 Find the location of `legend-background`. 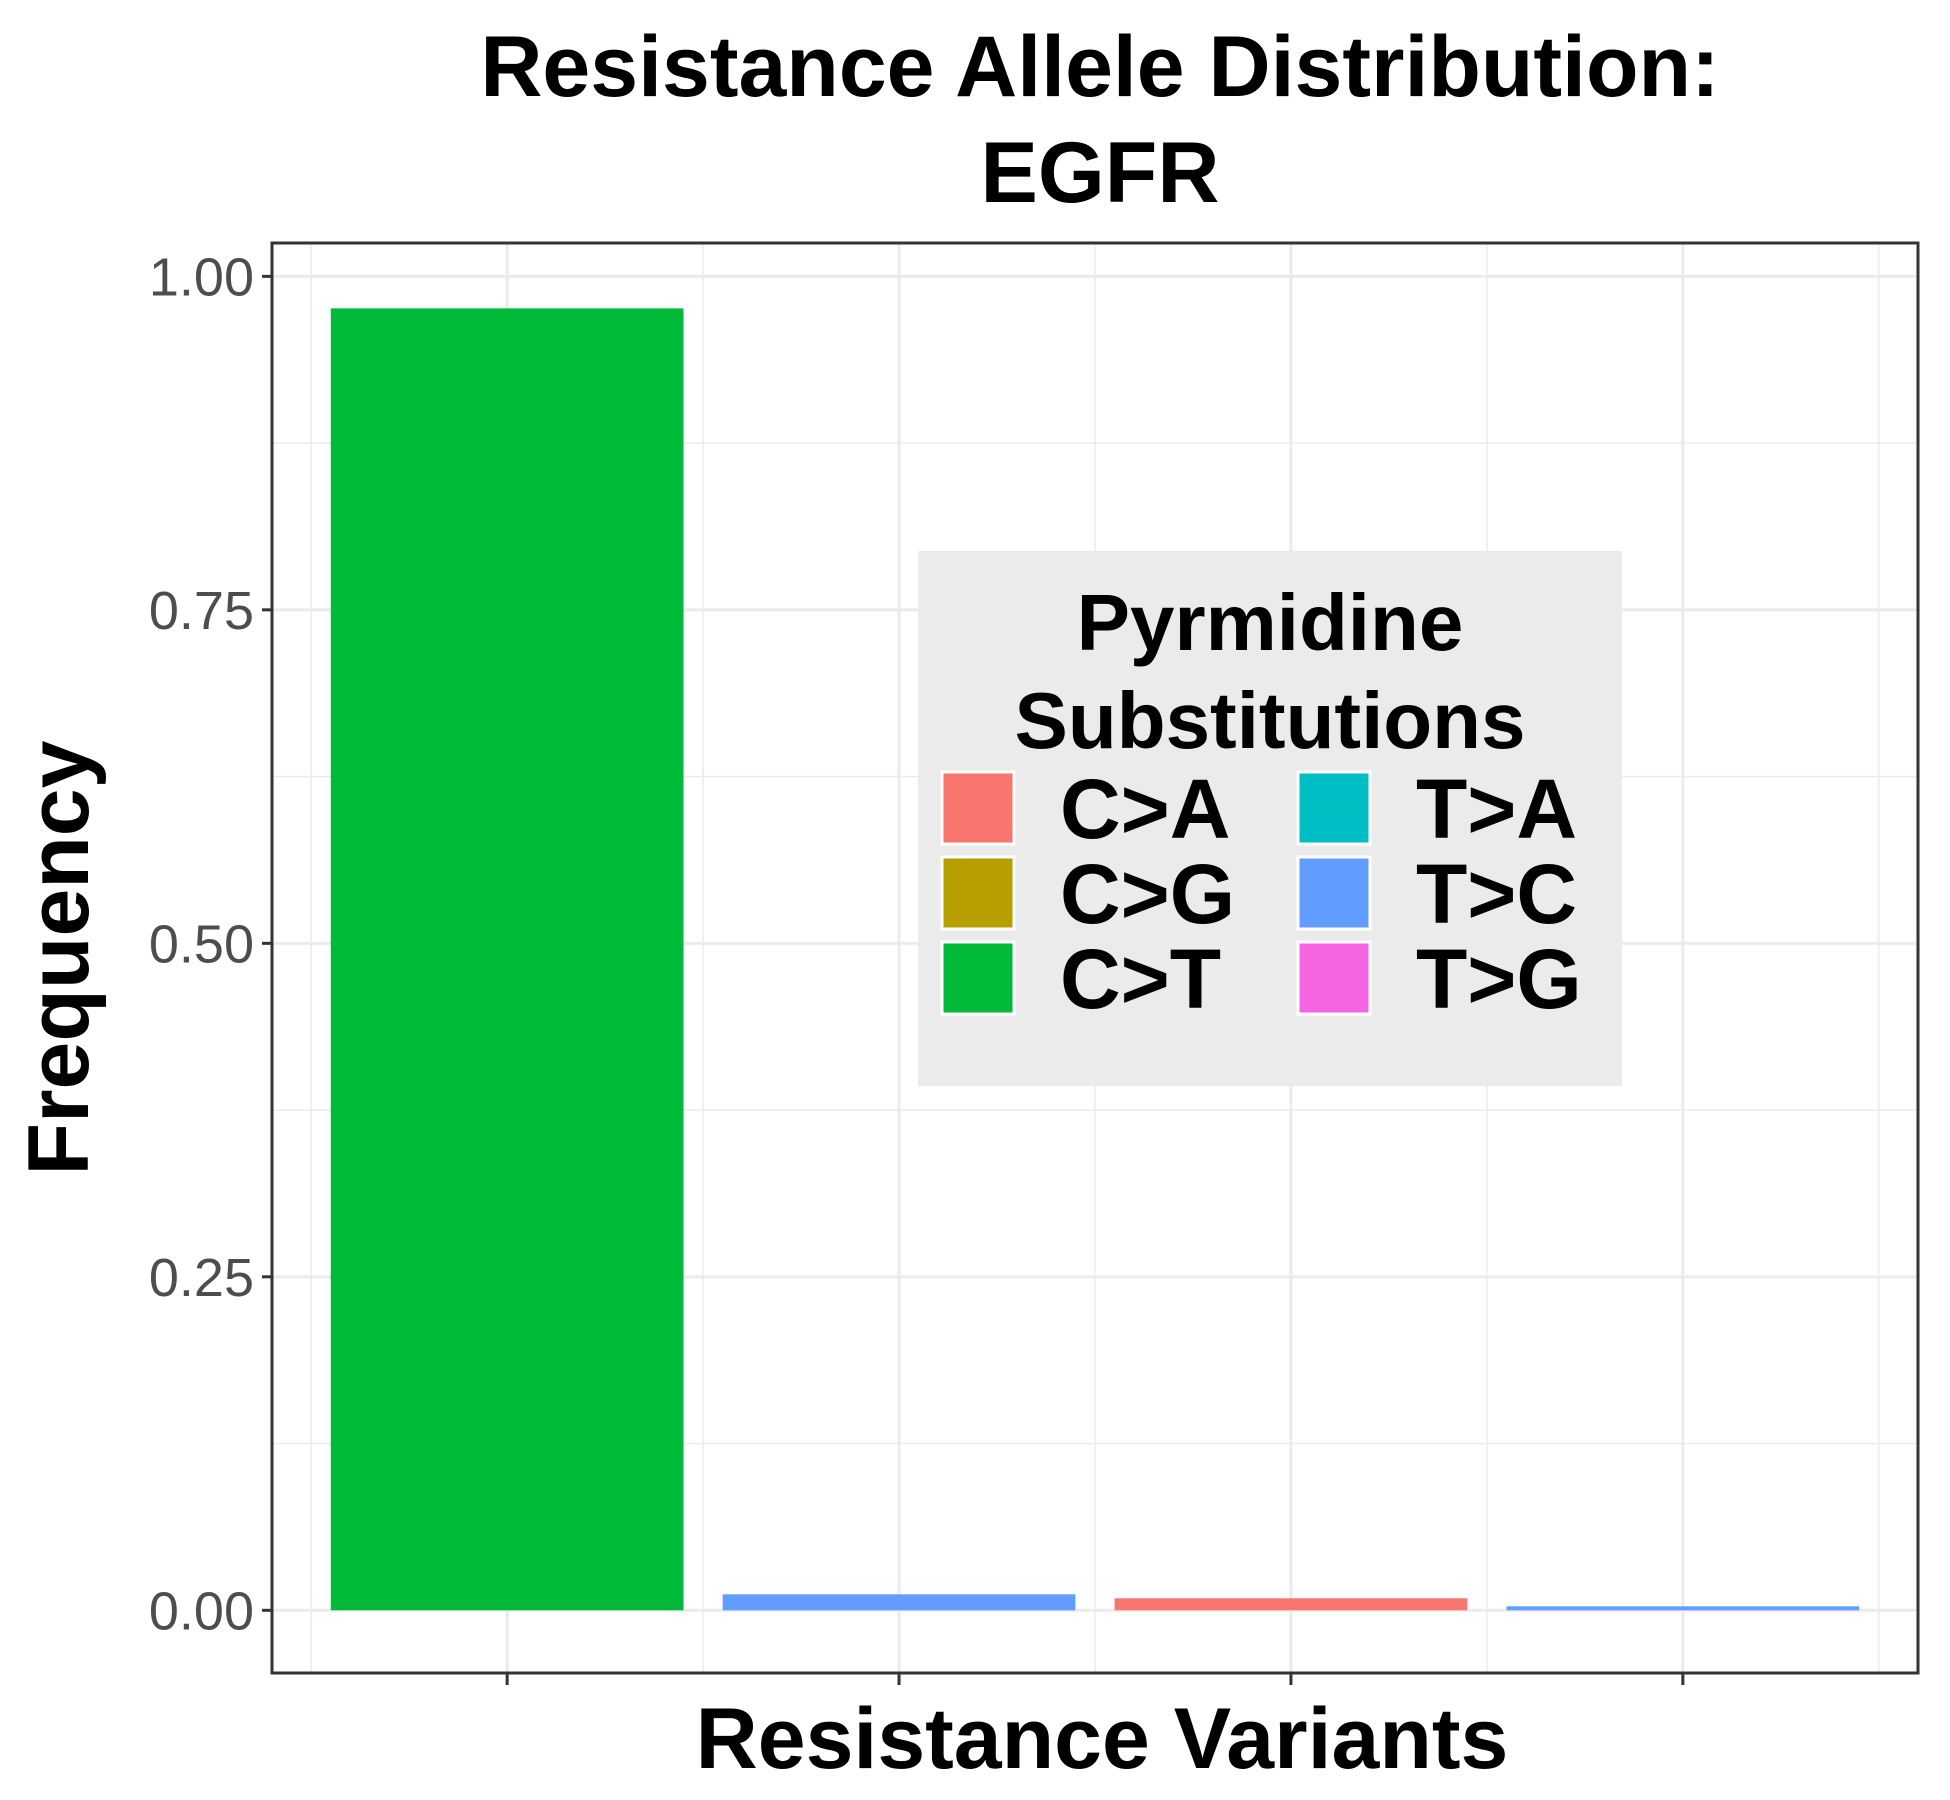

legend-background is located at coordinates (1270, 818).